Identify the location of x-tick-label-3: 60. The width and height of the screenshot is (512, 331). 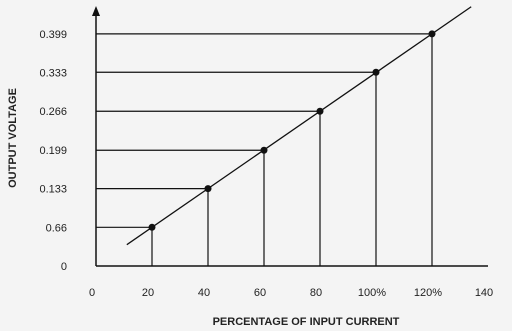
(260, 293).